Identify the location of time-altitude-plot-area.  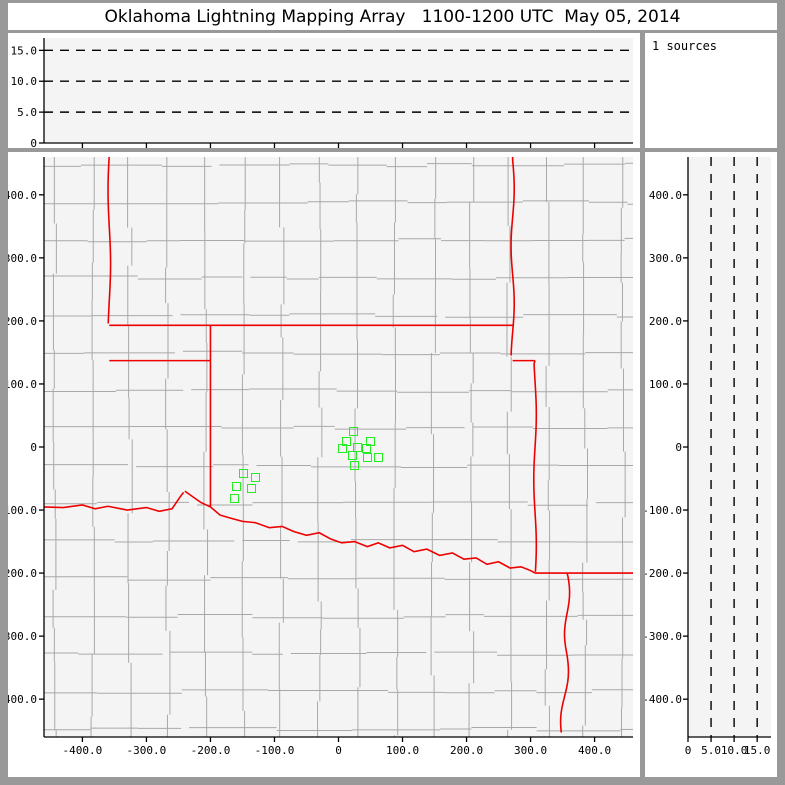
(338, 90).